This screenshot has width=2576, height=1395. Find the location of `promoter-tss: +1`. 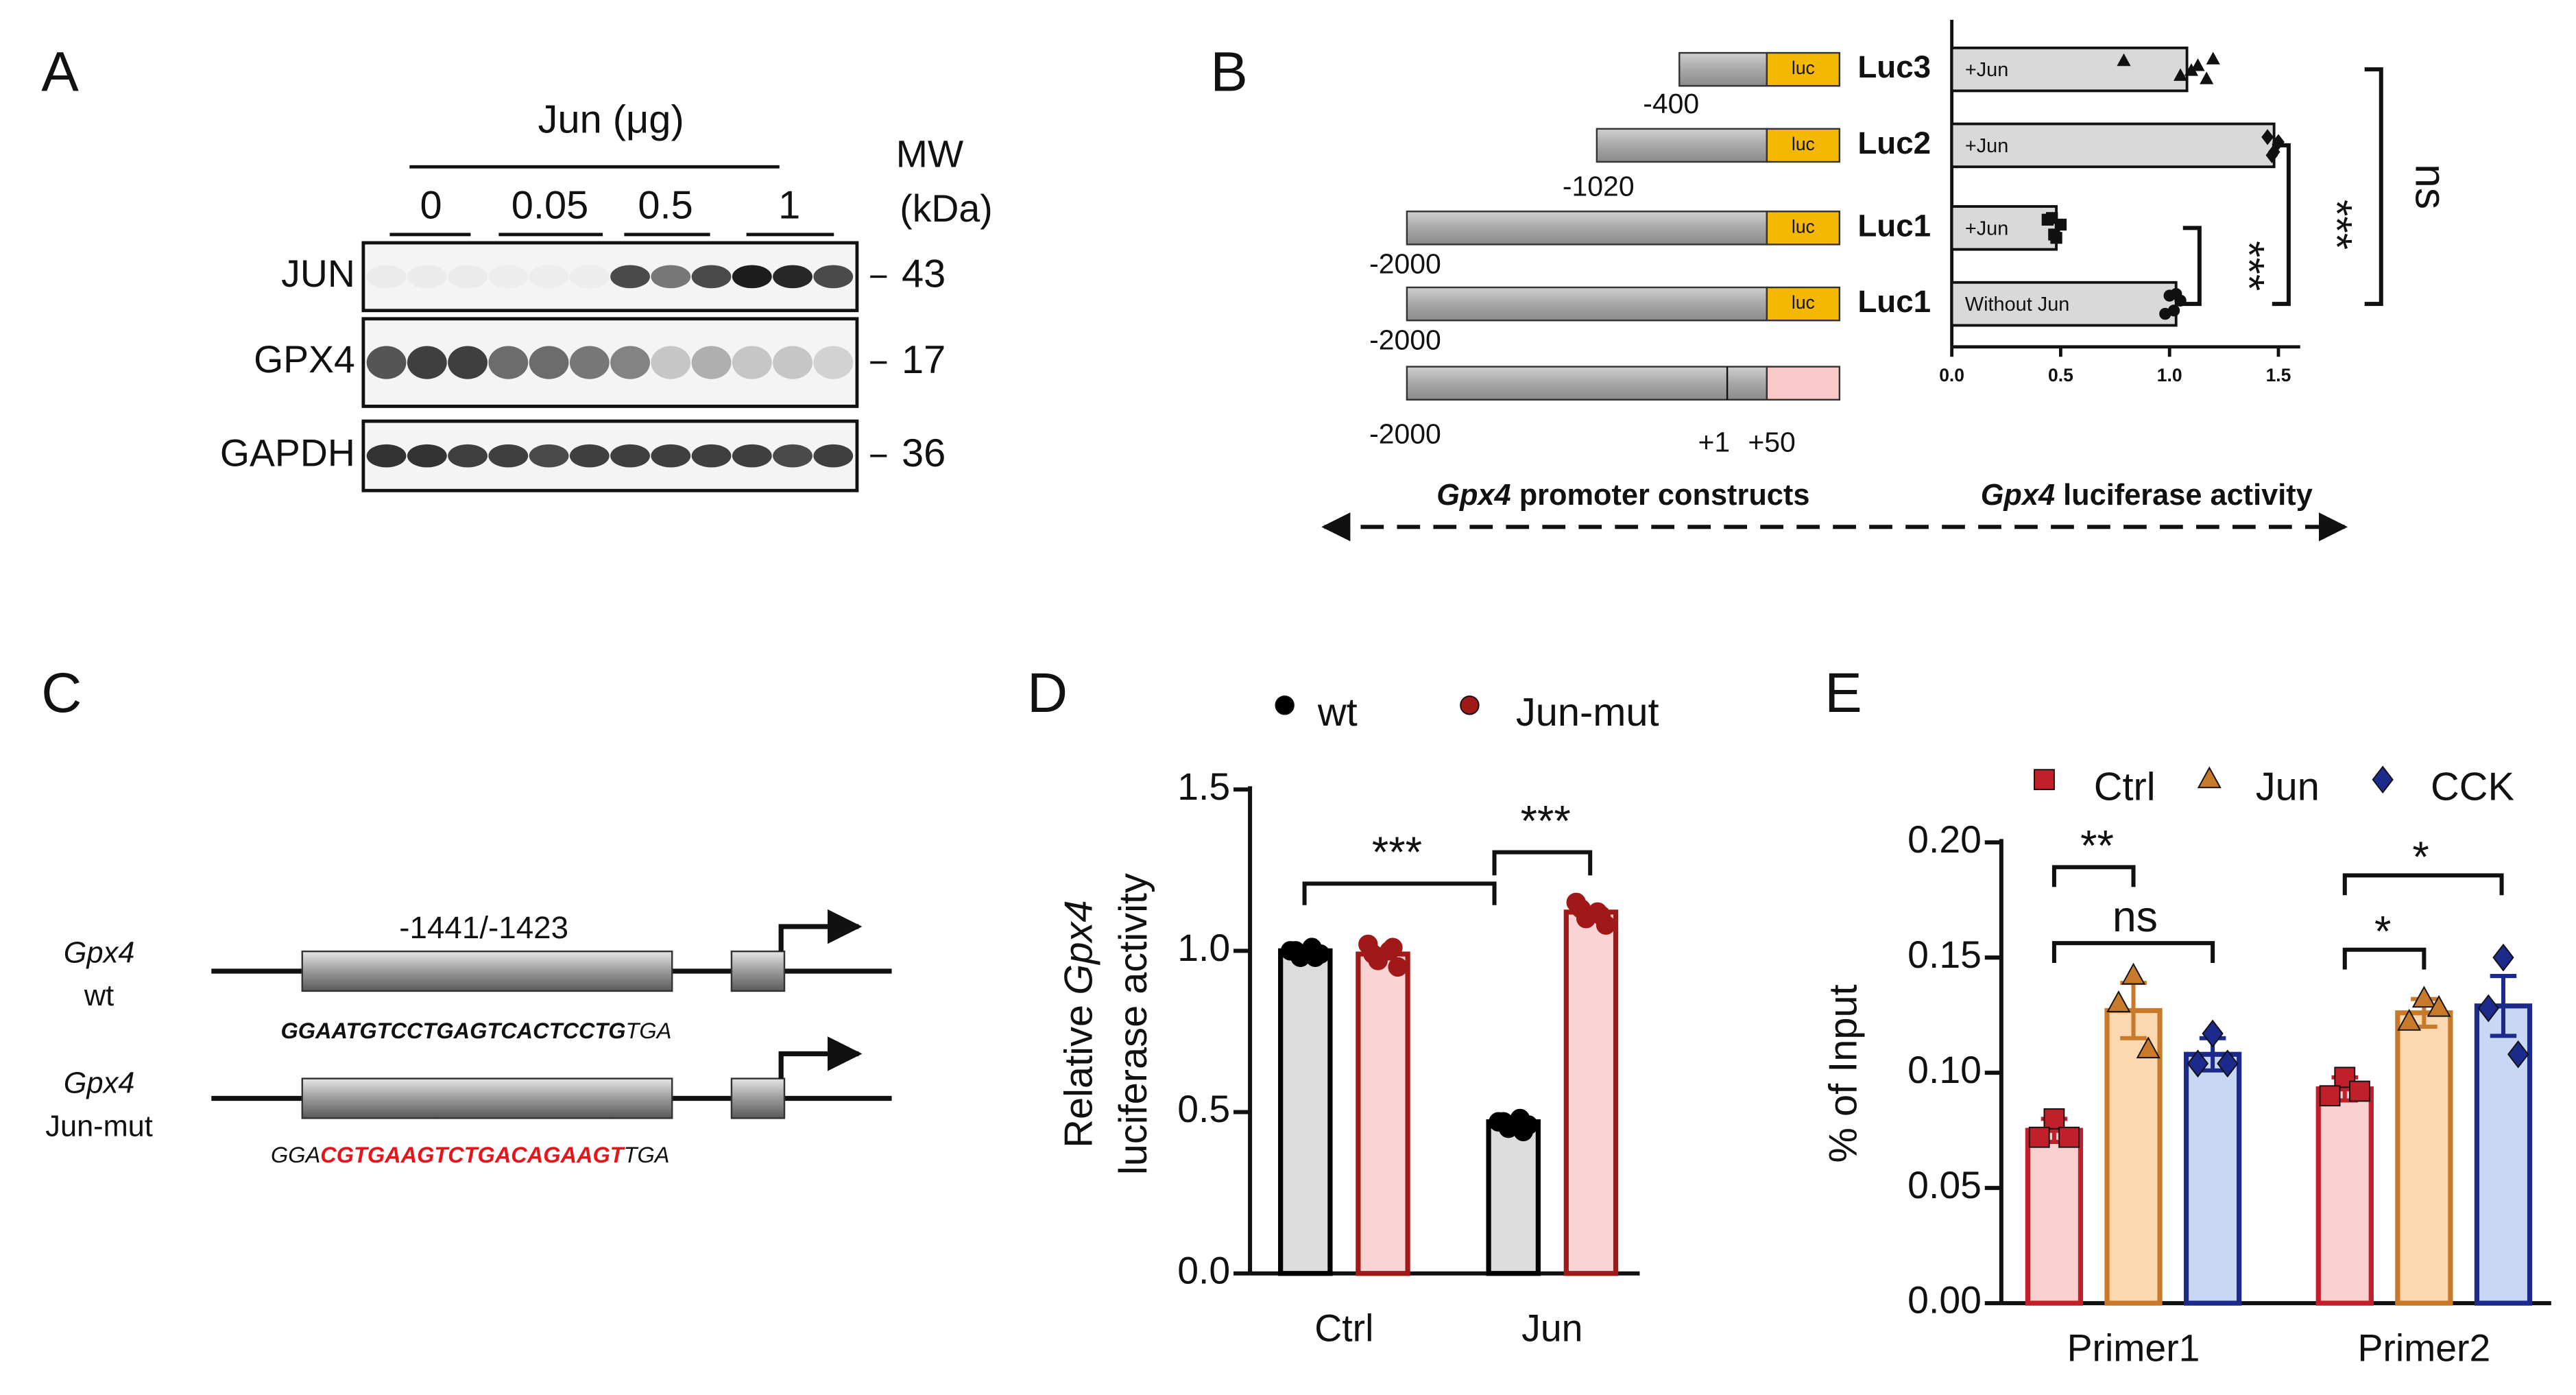

promoter-tss: +1 is located at coordinates (1714, 442).